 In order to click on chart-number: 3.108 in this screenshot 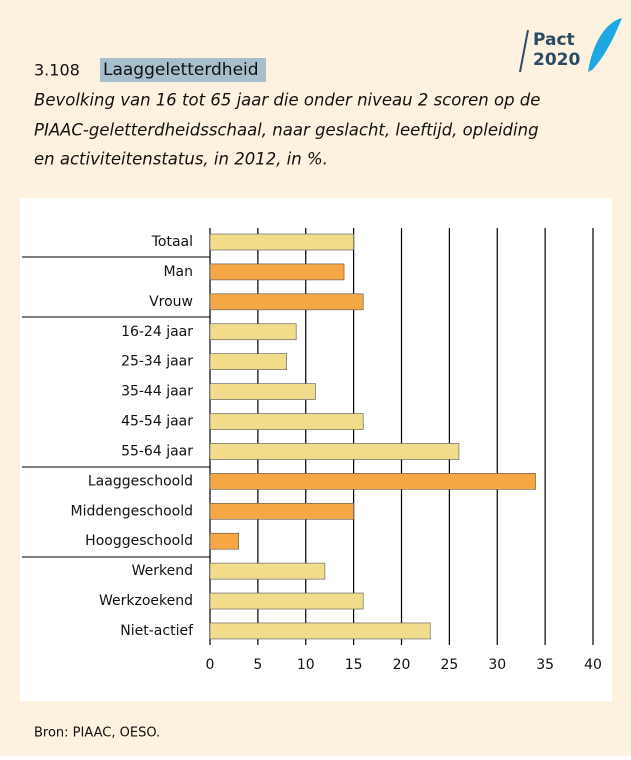, I will do `click(57, 70)`.